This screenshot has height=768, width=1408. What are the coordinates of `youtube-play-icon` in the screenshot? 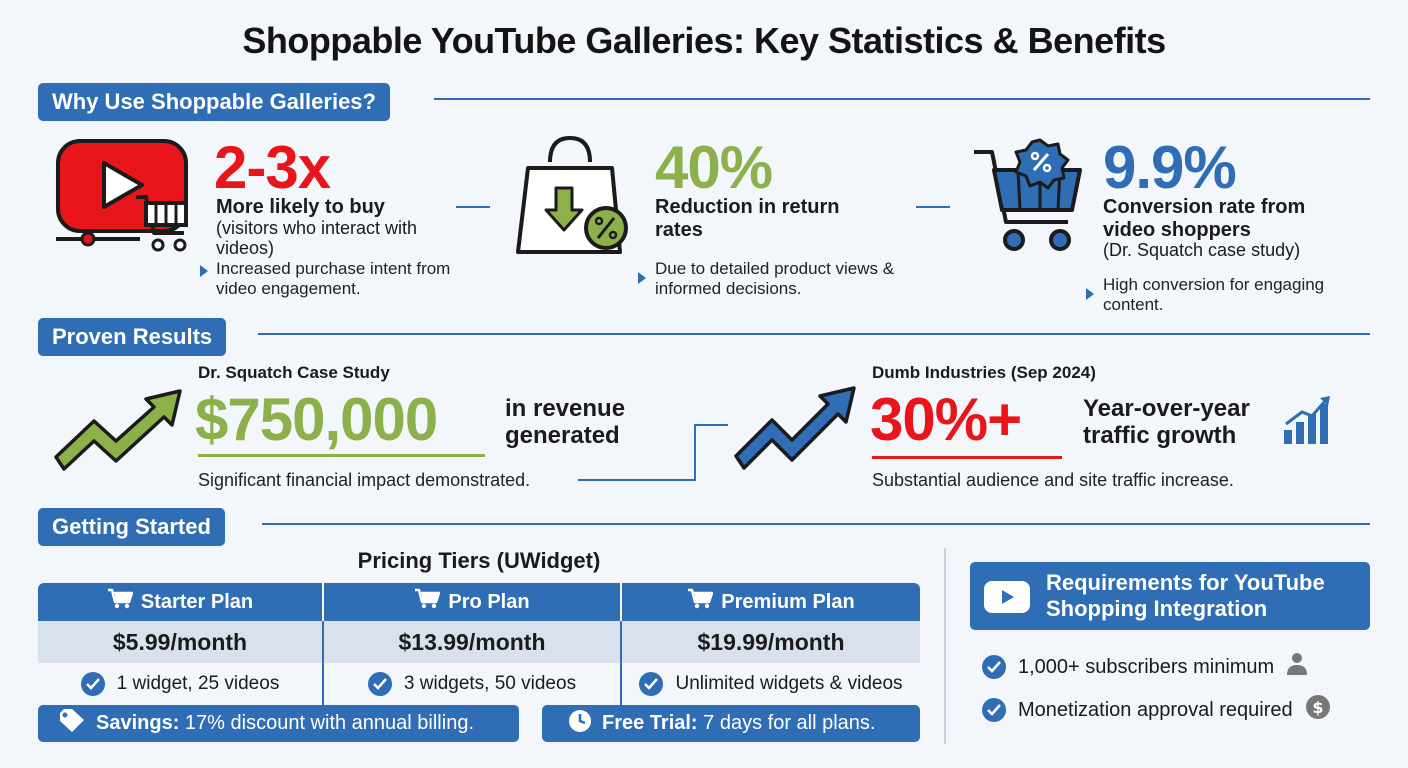 It's located at (1007, 597).